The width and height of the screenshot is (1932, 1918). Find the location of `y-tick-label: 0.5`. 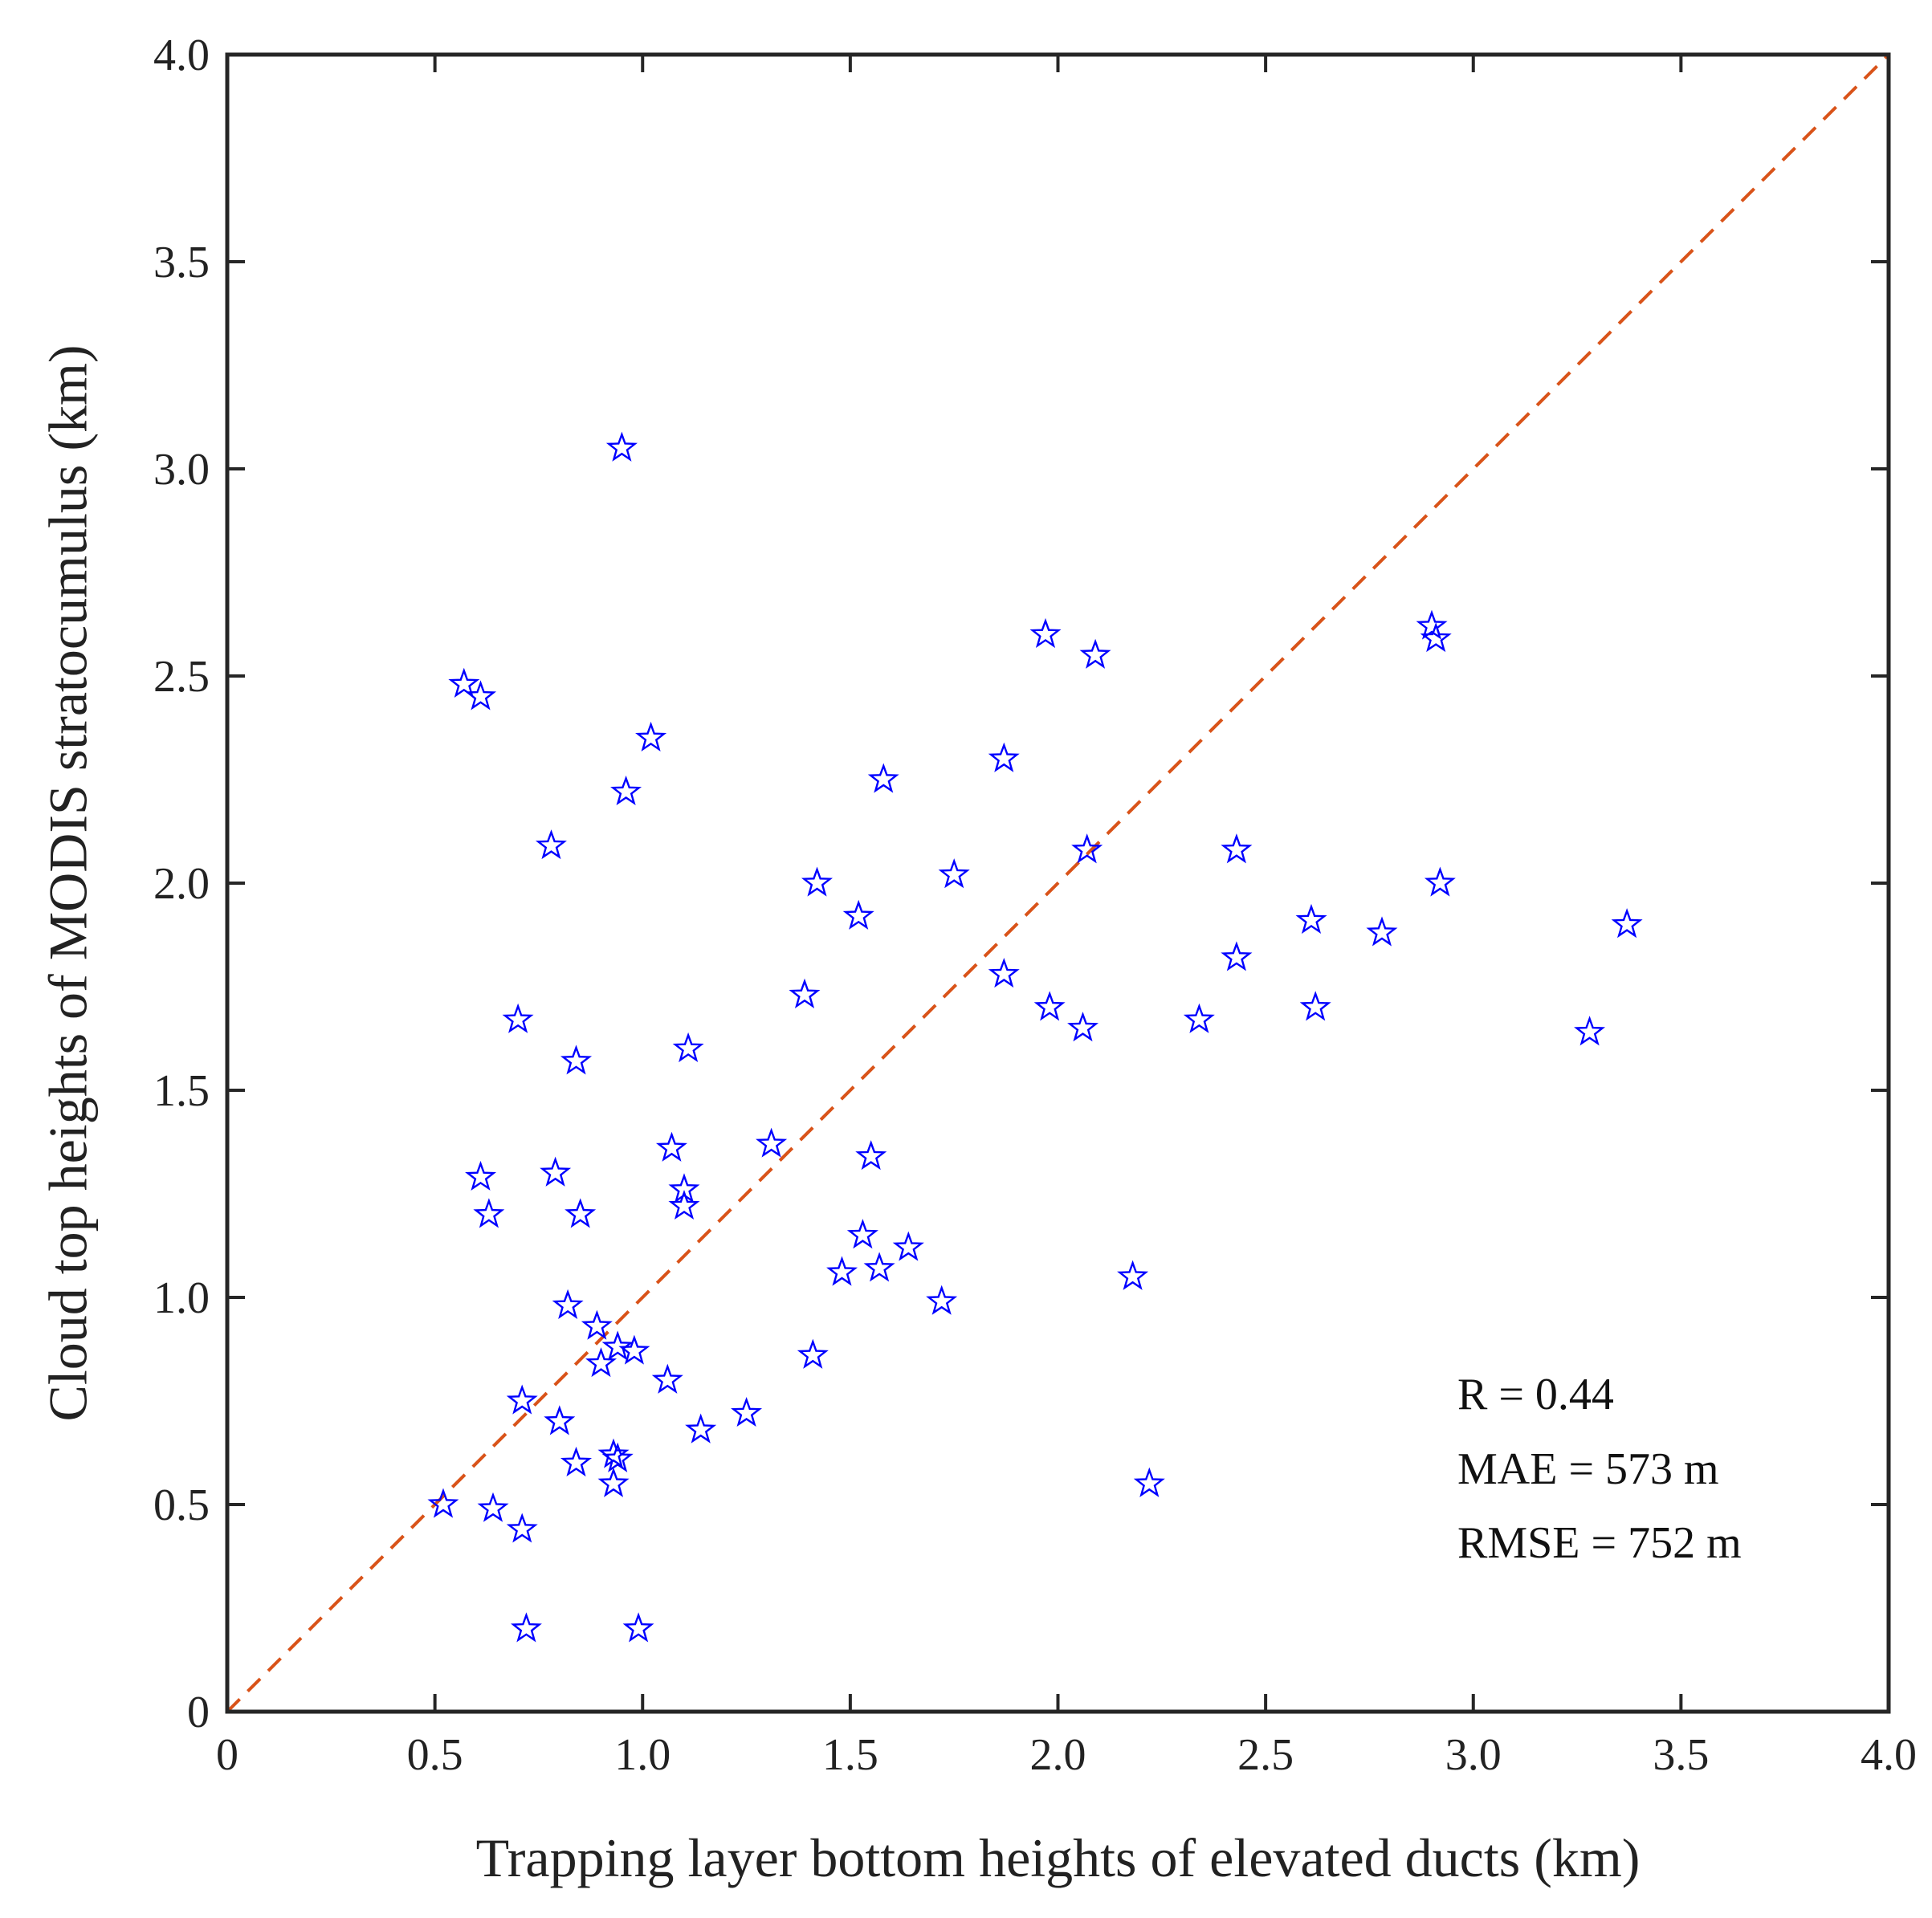

y-tick-label: 0.5 is located at coordinates (181, 1505).